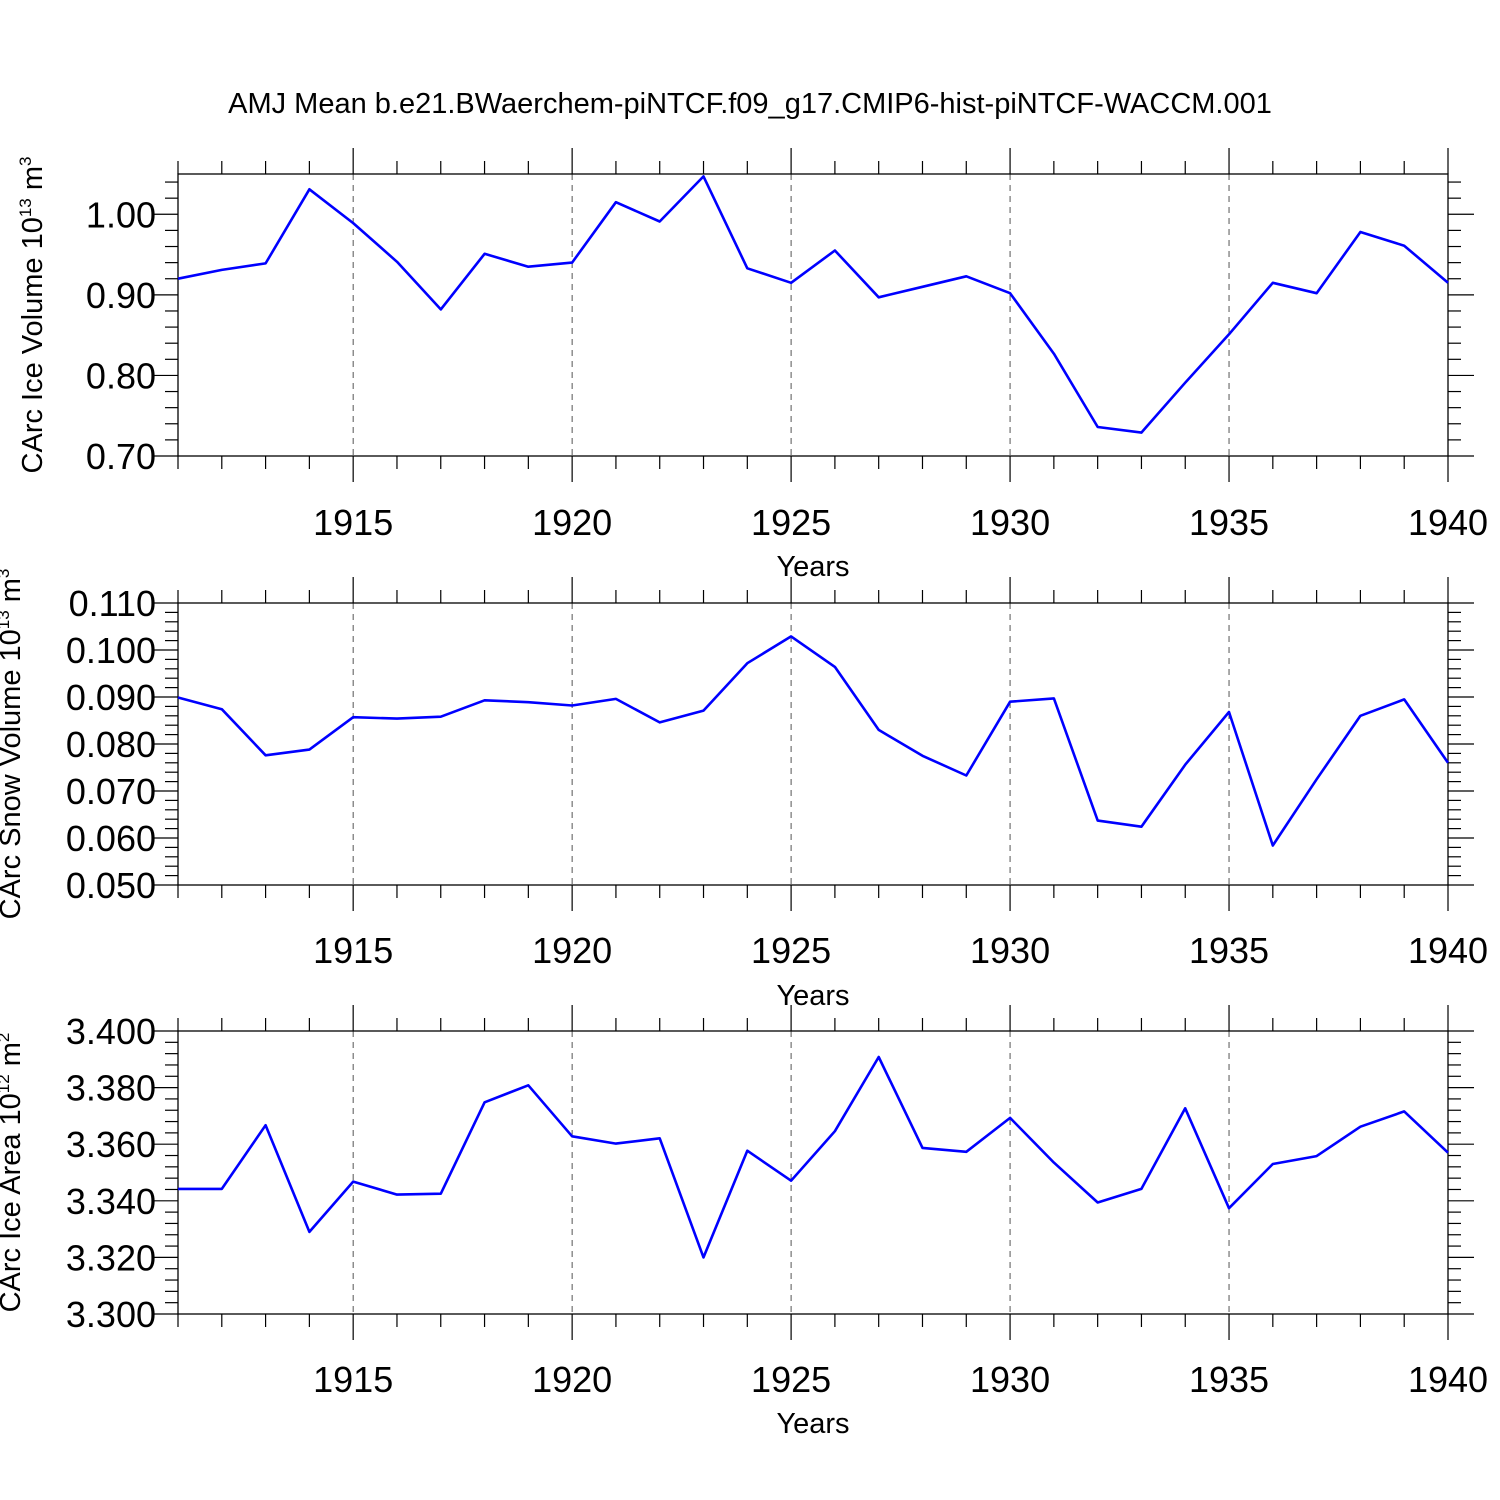 The image size is (1500, 1500). Describe the element at coordinates (121, 295) in the screenshot. I see `y-tick-label: 0.90` at that location.